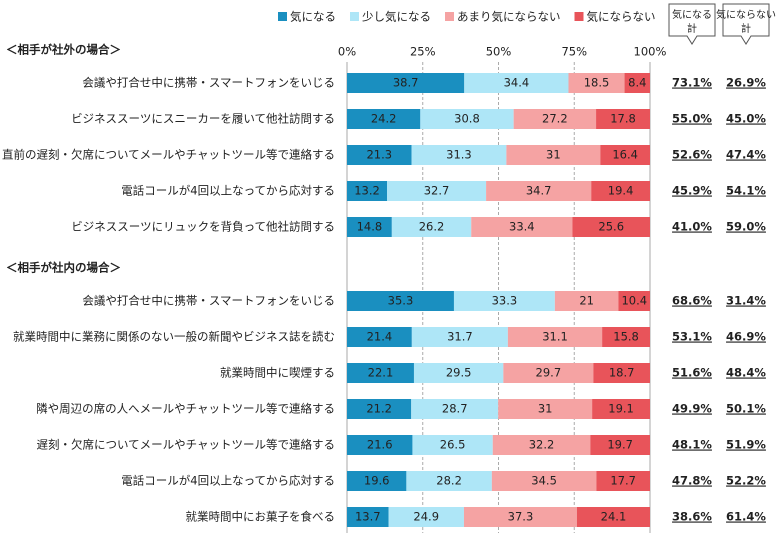  I want to click on segment-label: 31.7, so click(460, 337).